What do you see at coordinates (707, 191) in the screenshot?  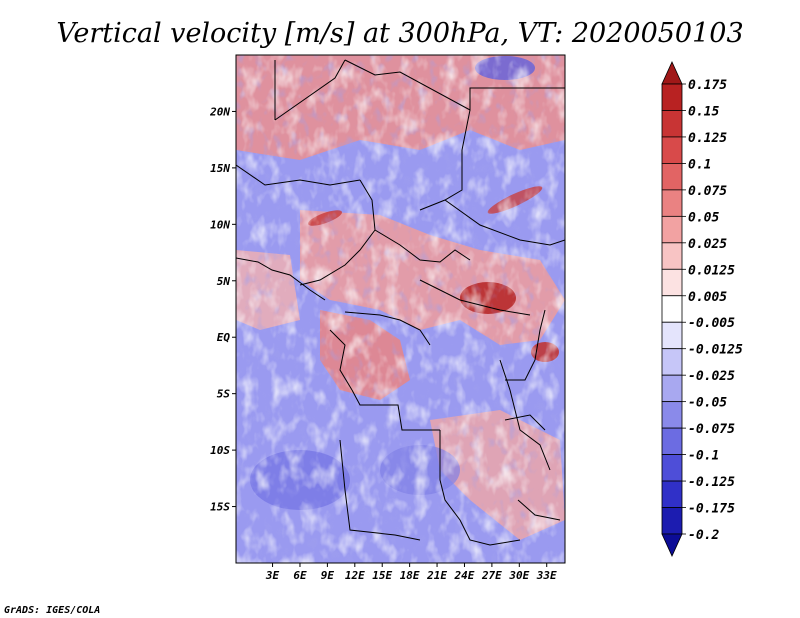 I see `colorbar-label: 0.075` at bounding box center [707, 191].